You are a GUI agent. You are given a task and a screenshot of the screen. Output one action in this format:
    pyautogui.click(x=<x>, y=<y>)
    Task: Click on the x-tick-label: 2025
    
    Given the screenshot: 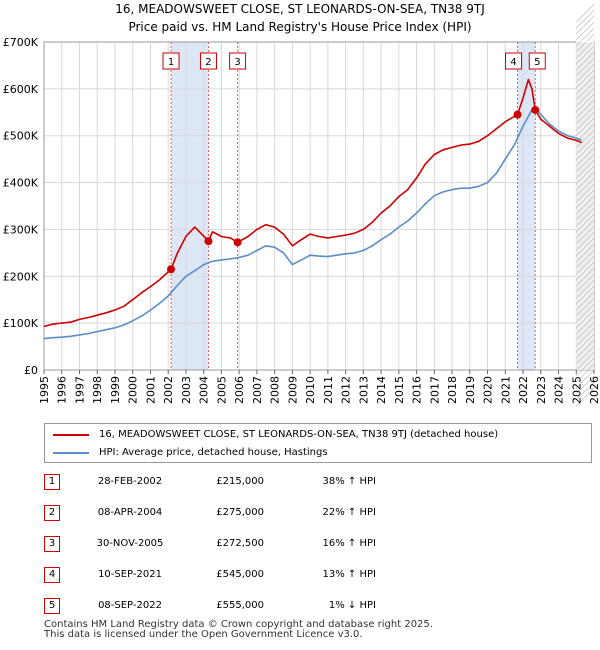 What is the action you would take?
    pyautogui.click(x=576, y=390)
    